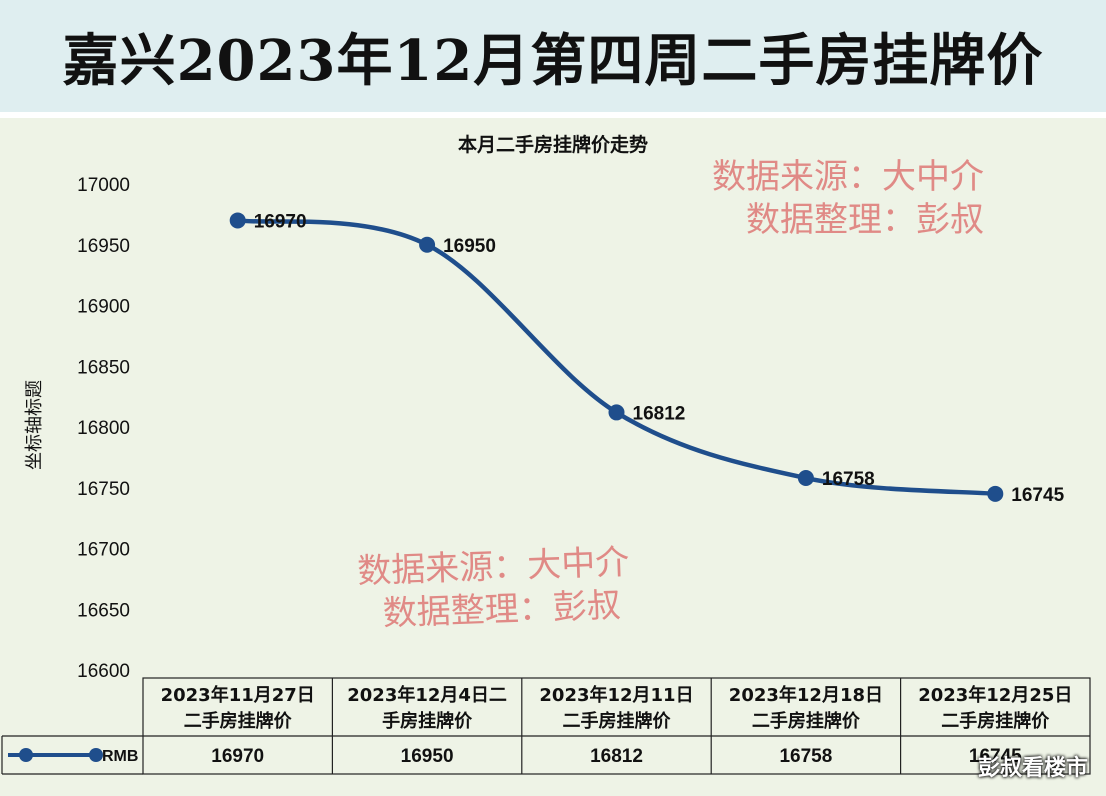 This screenshot has height=796, width=1106. I want to click on x-category-label: 2023年12月11日, so click(616, 695).